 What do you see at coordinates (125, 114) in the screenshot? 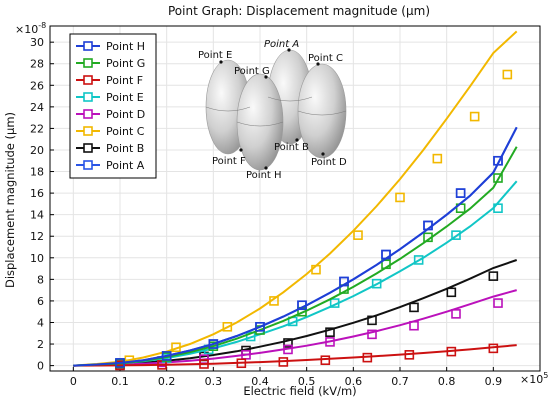
I see `legend-label: Point D` at bounding box center [125, 114].